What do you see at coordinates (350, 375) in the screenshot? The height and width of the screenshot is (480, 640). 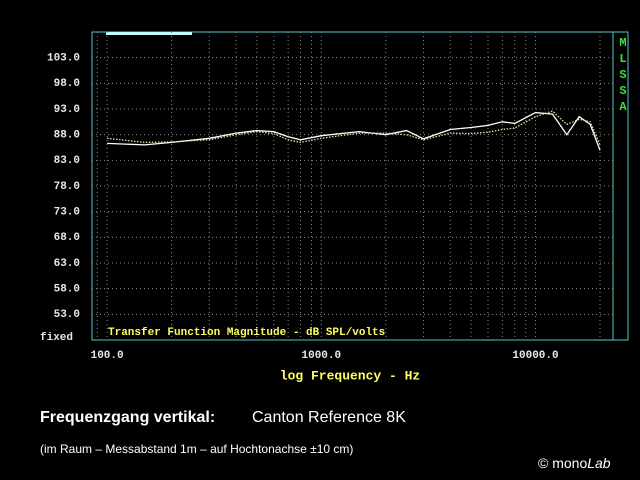 I see `x-axis-label: log Frequency - Hz` at bounding box center [350, 375].